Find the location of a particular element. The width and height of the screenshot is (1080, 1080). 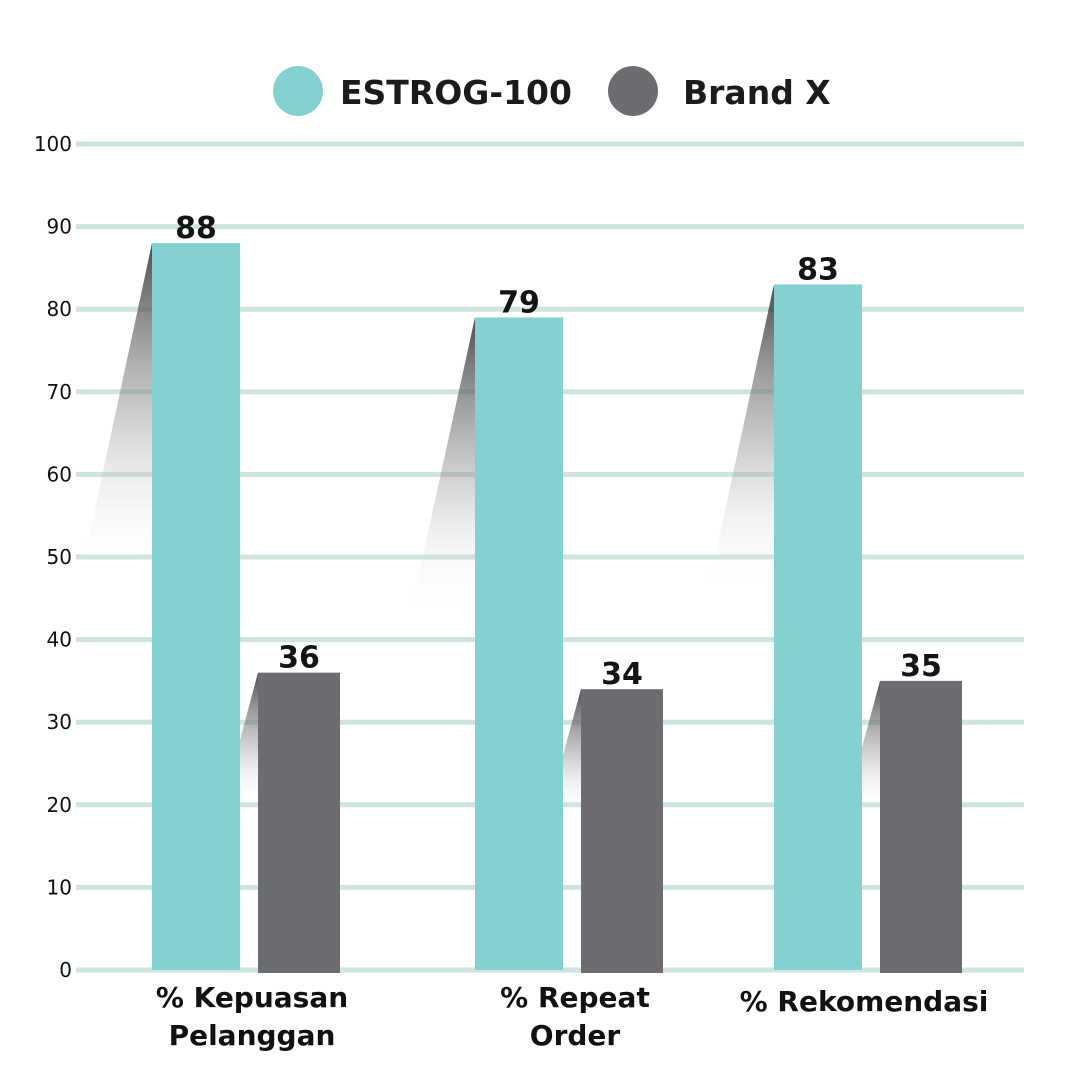

y-tick-label: 90 is located at coordinates (59, 227).